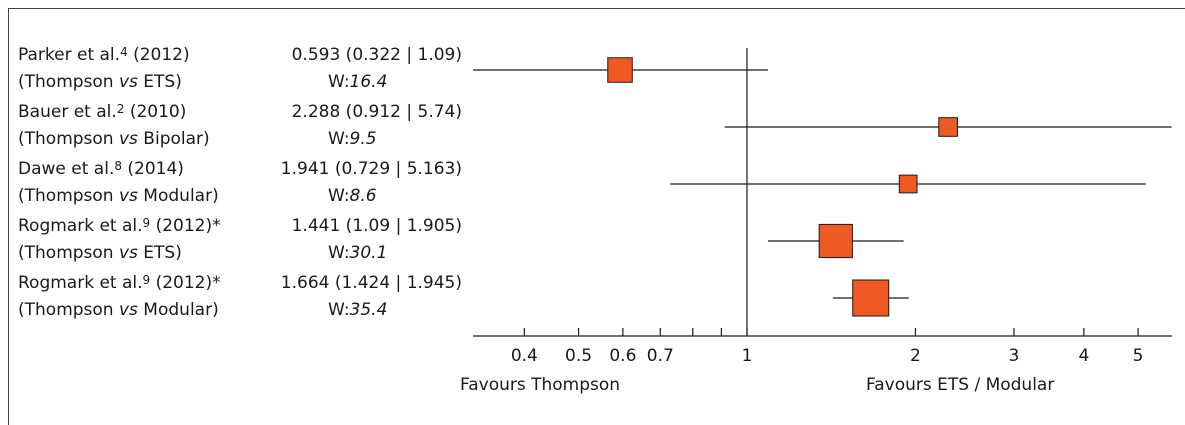 The image size is (1185, 425). Describe the element at coordinates (1138, 356) in the screenshot. I see `x-tick-label: 5` at that location.